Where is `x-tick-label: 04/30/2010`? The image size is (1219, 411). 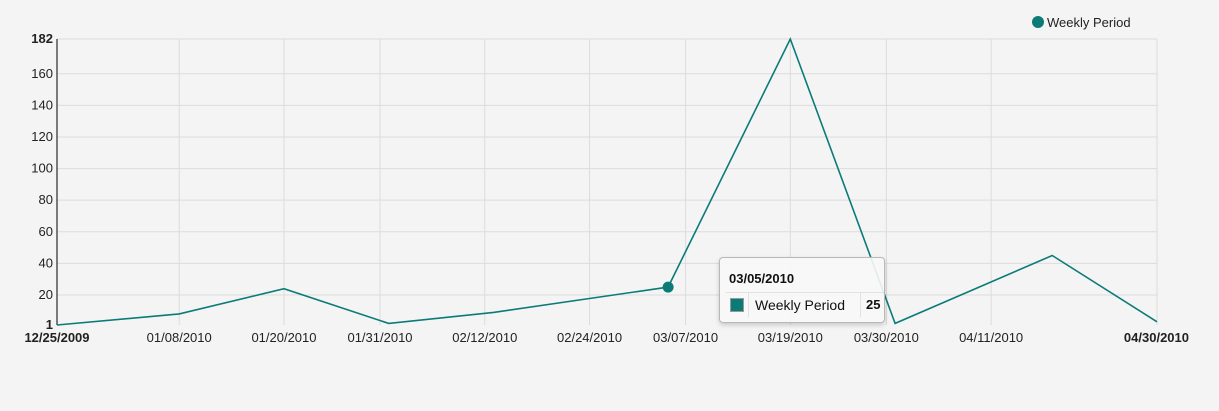 x-tick-label: 04/30/2010 is located at coordinates (1156, 337).